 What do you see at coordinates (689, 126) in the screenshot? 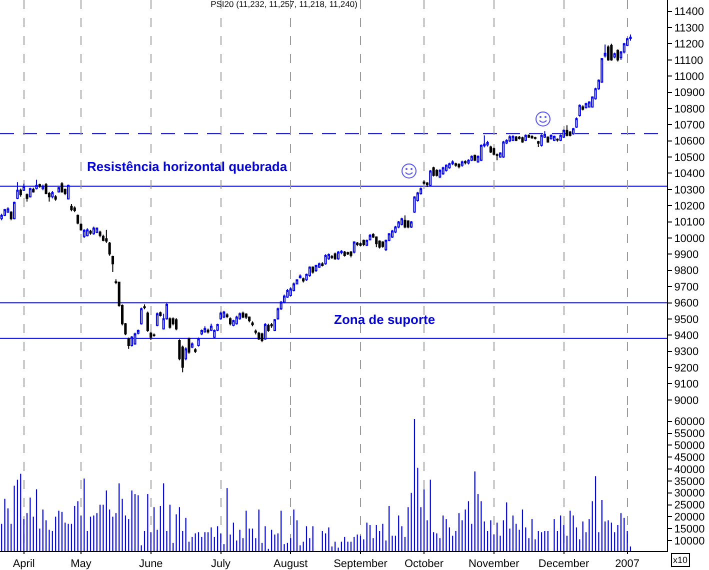
I see `y-tick-label: 10700` at bounding box center [689, 126].